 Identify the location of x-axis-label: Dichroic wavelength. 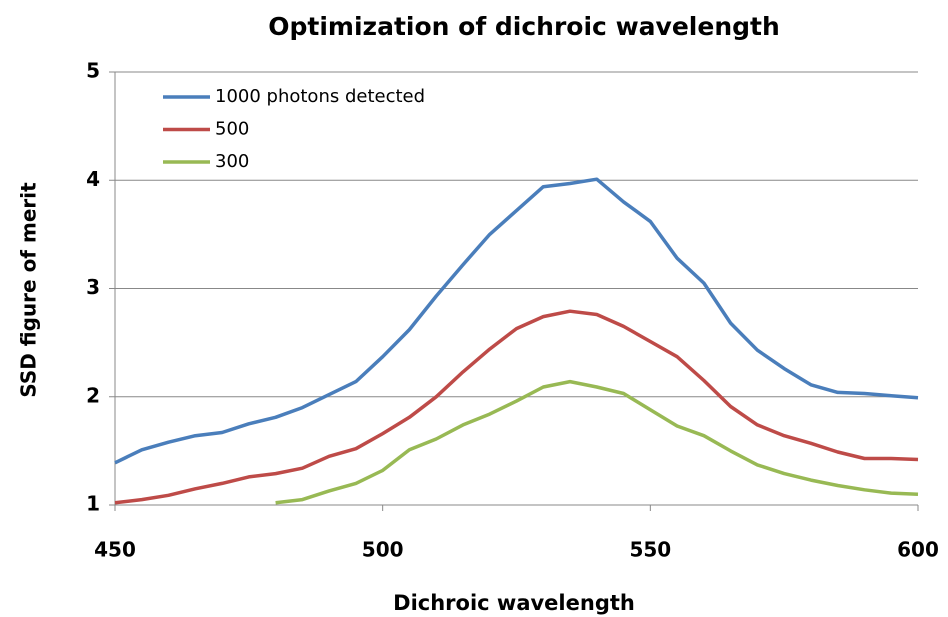
(514, 603).